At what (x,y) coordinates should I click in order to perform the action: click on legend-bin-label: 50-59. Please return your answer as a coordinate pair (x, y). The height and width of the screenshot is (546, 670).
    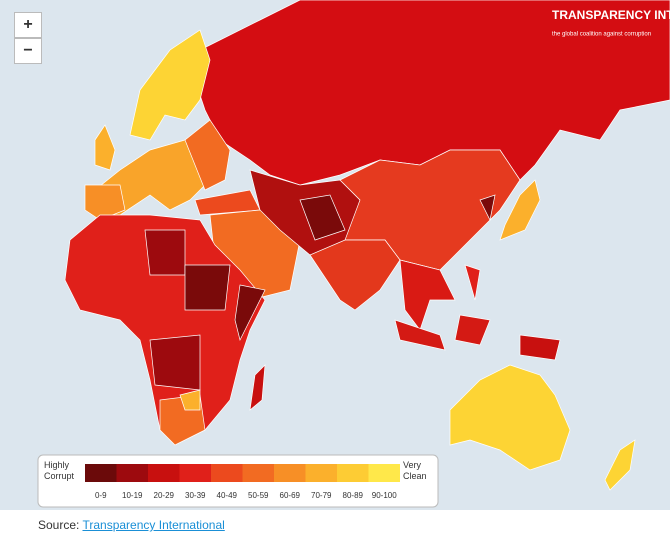
    Looking at the image, I should click on (258, 495).